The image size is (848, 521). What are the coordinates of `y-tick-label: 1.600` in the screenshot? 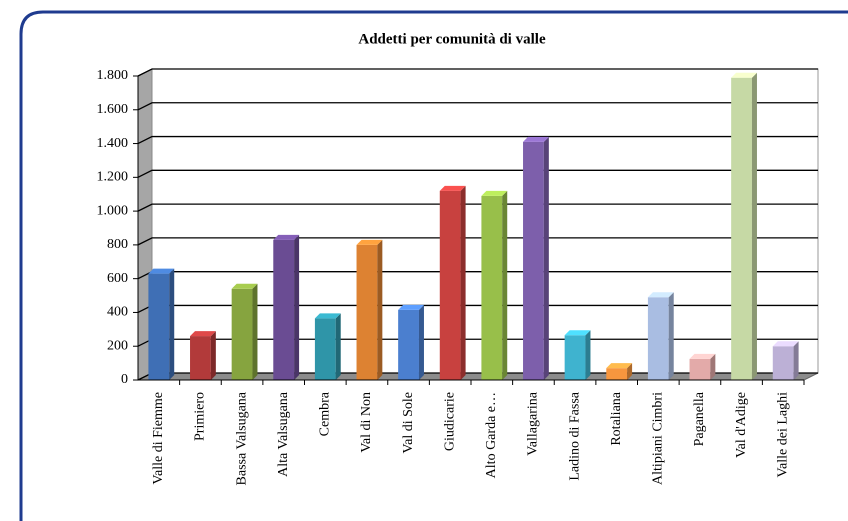 It's located at (113, 109).